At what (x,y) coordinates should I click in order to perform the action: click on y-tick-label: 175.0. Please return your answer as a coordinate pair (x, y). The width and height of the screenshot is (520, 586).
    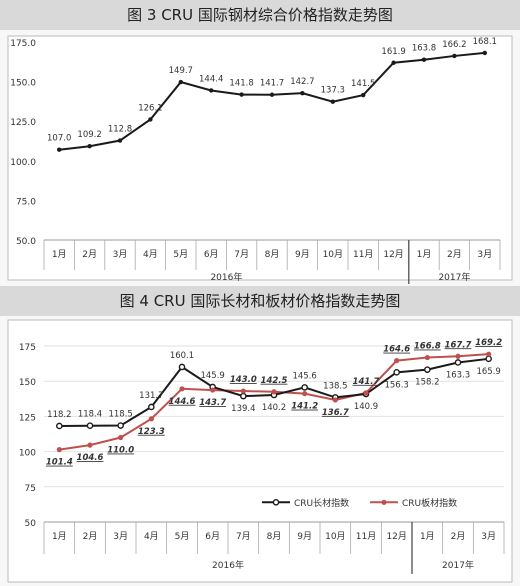
    Looking at the image, I should click on (23, 44).